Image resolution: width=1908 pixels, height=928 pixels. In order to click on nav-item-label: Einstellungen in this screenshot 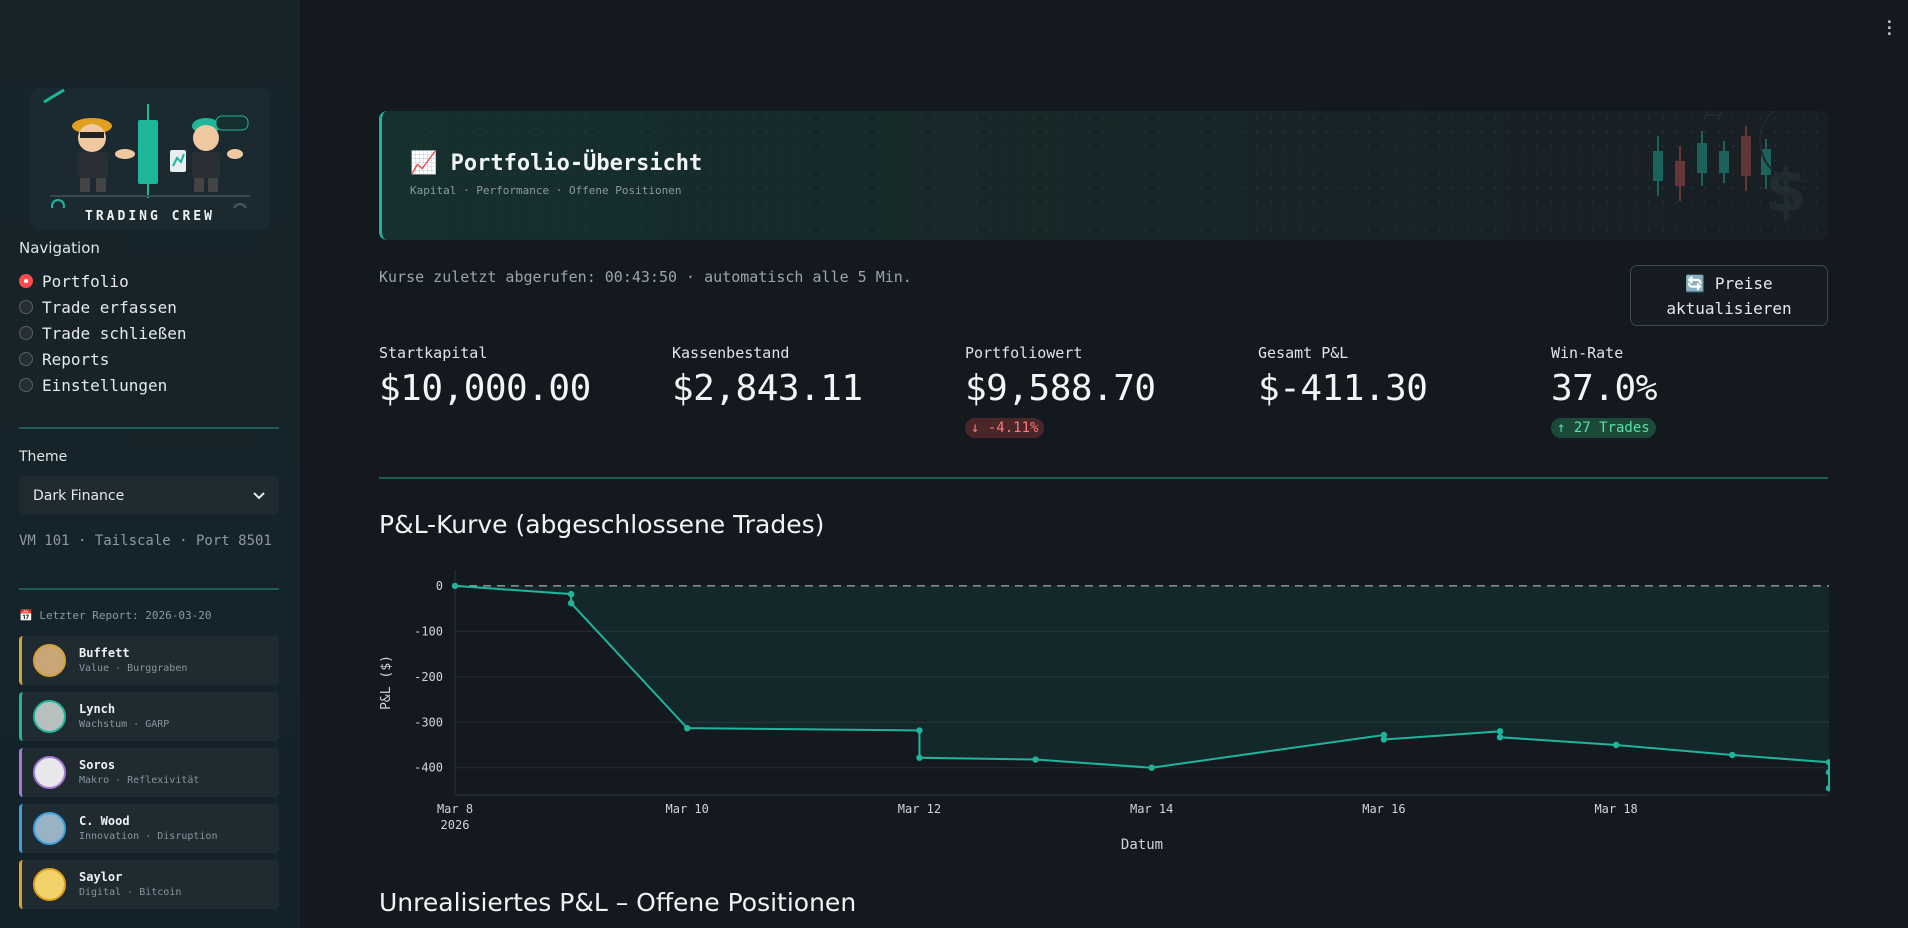, I will do `click(105, 385)`.